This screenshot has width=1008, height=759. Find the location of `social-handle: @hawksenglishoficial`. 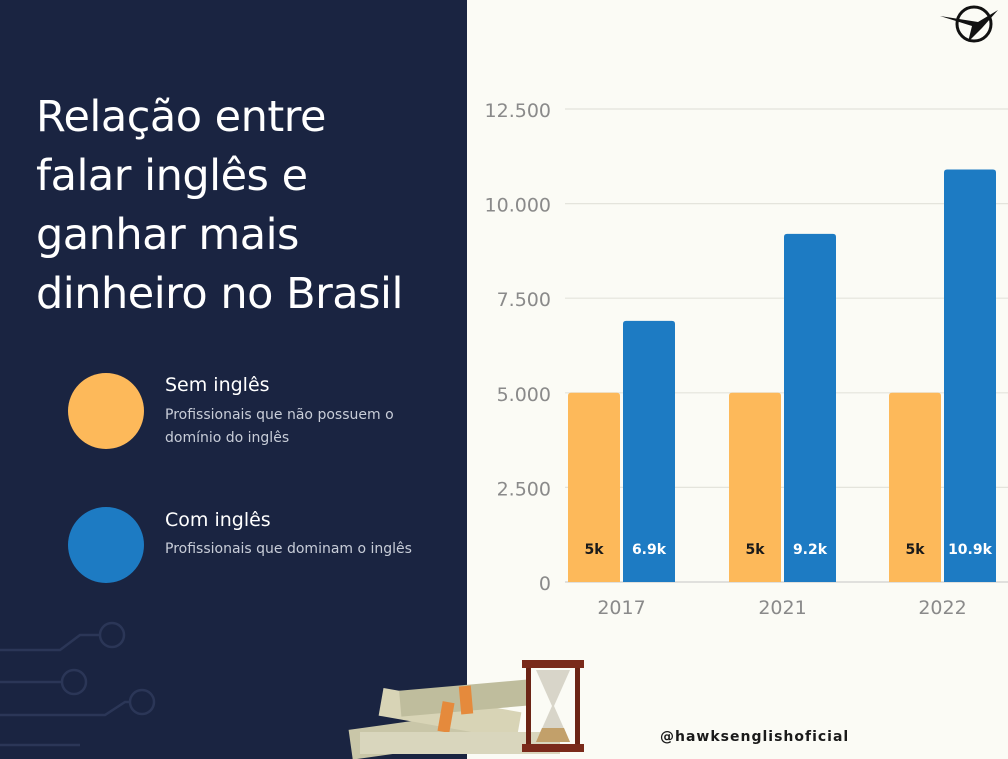

social-handle: @hawksenglishoficial is located at coordinates (755, 737).